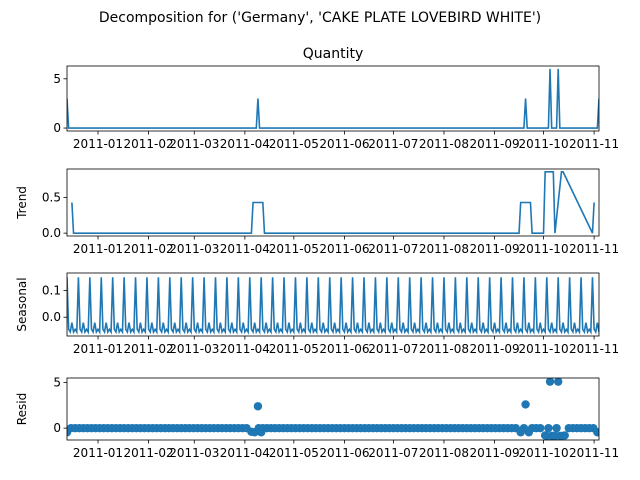  What do you see at coordinates (194, 453) in the screenshot?
I see `resid-xtick-label: 2011-03` at bounding box center [194, 453].